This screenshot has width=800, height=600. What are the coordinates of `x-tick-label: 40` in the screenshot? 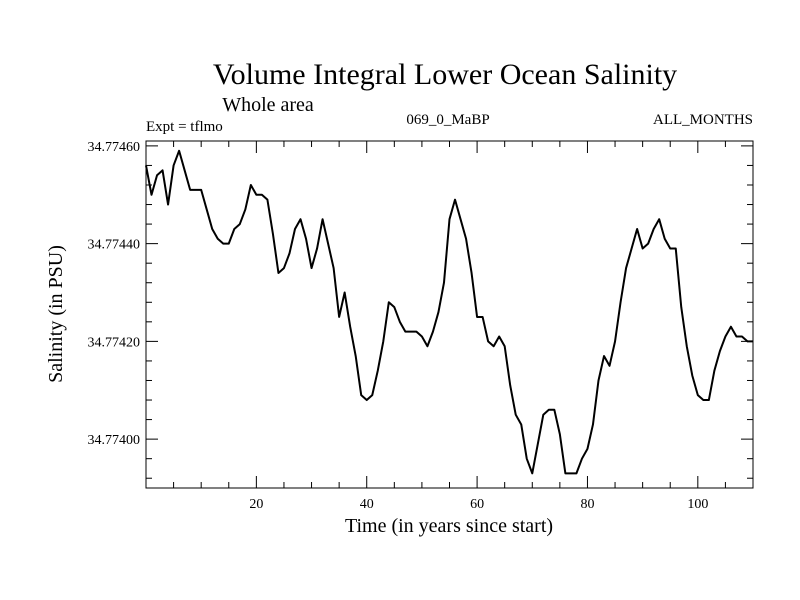 It's located at (367, 504).